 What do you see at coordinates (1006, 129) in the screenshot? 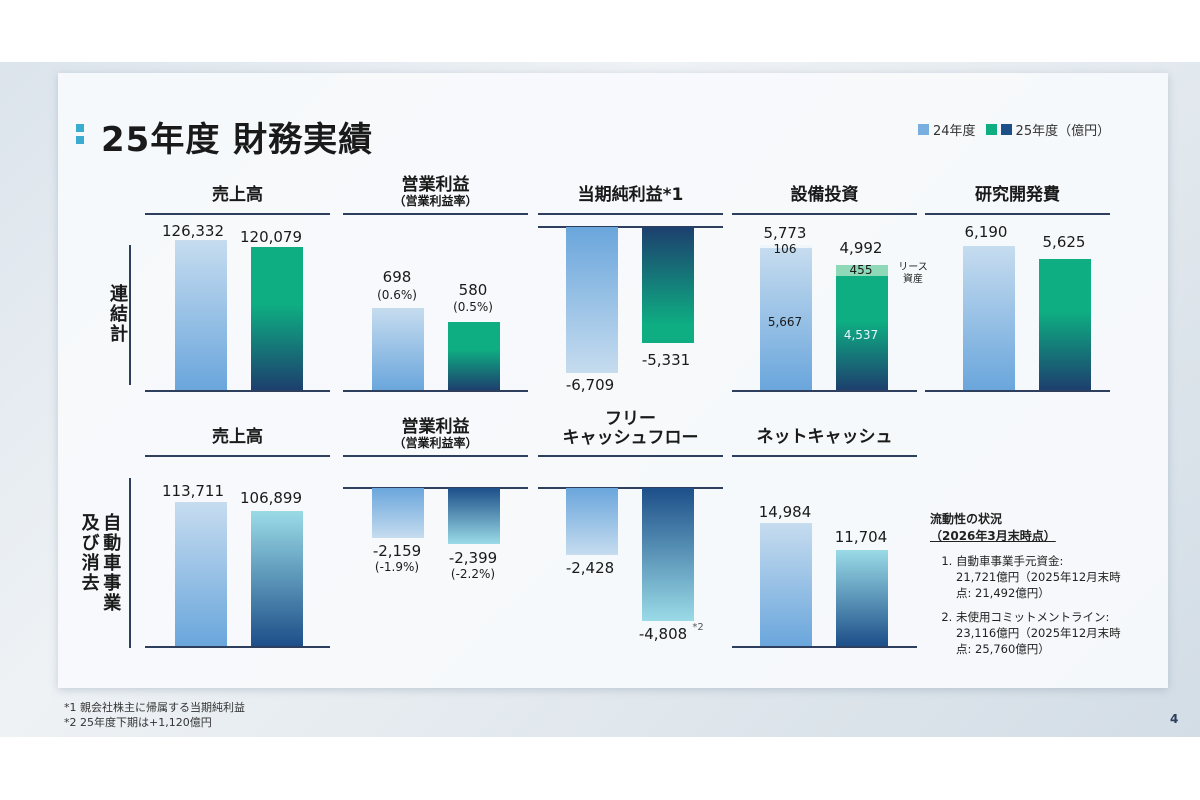
I see `legend-swatch-fy25-blue` at bounding box center [1006, 129].